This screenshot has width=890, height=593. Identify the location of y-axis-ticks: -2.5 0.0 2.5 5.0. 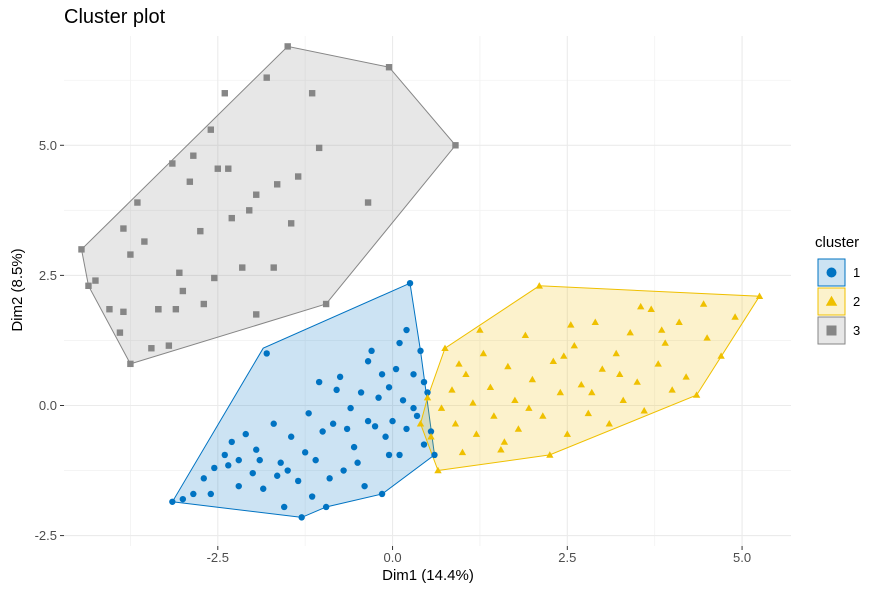
(49, 340).